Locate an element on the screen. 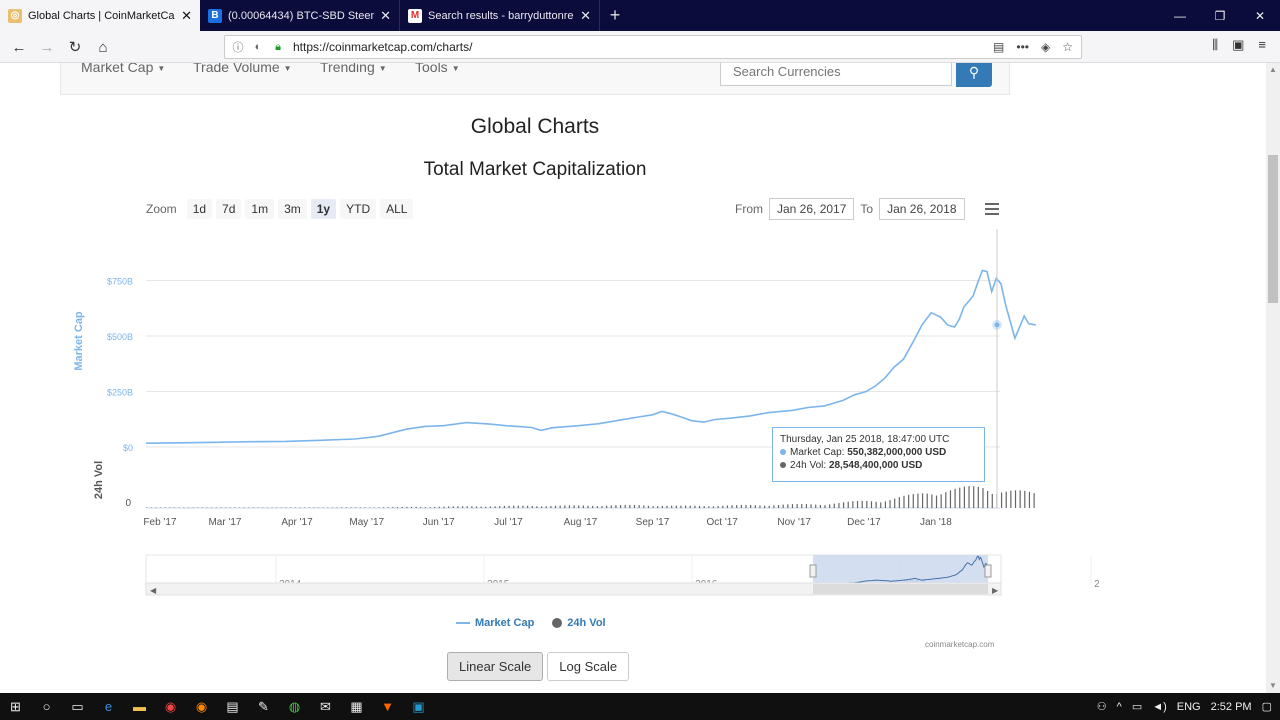 This screenshot has width=1280, height=720. legend-24h-vol: 24h Vol is located at coordinates (579, 623).